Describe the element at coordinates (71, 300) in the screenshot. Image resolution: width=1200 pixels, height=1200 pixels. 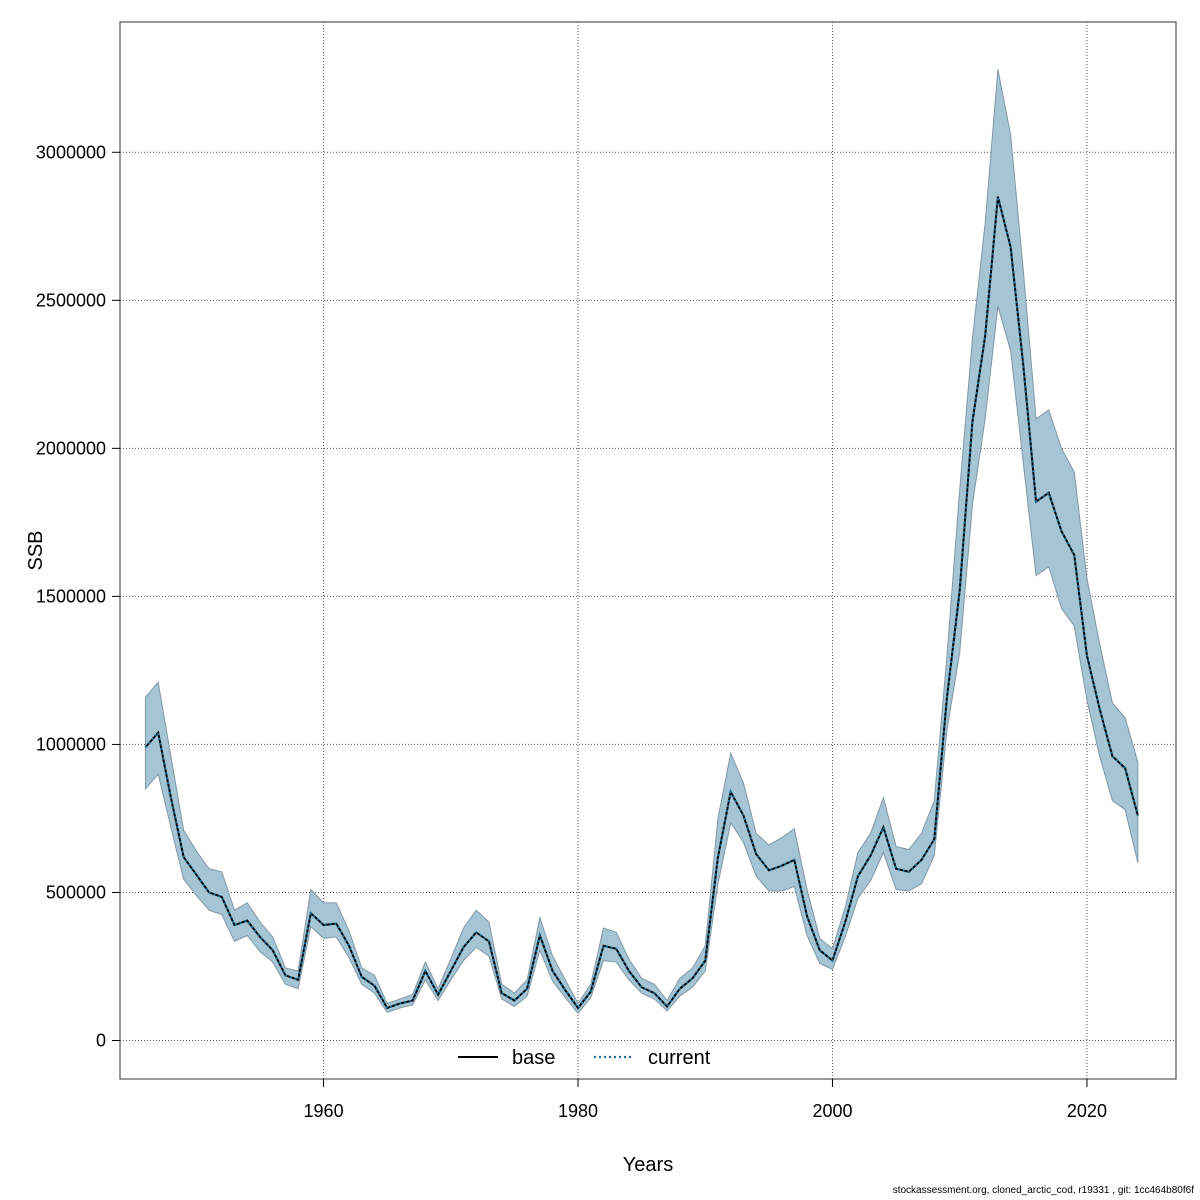
I see `y-tick-label: 2500000` at that location.